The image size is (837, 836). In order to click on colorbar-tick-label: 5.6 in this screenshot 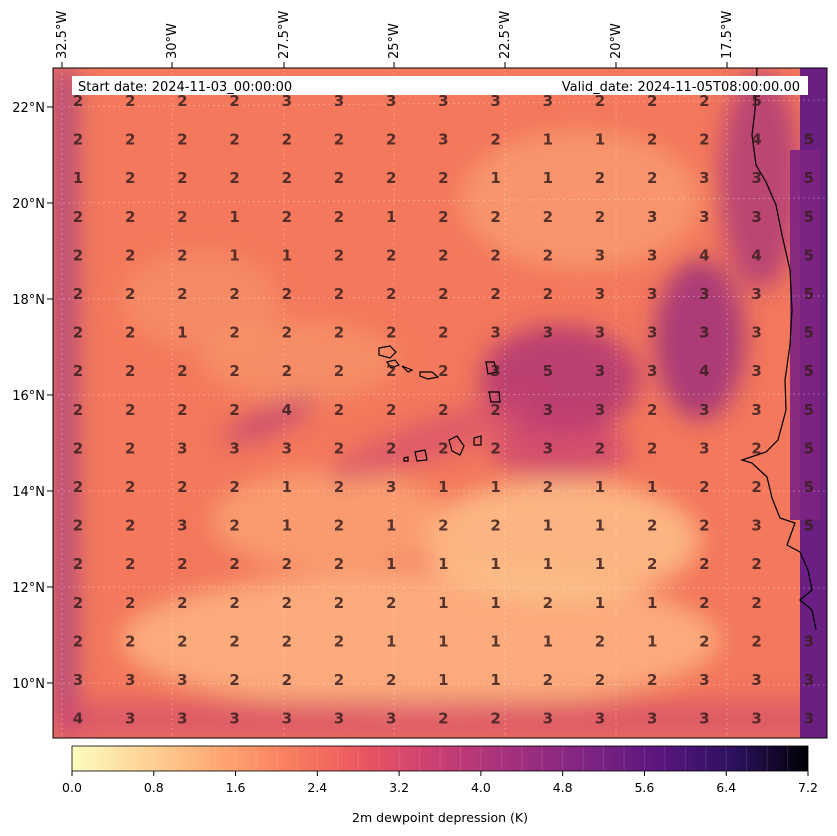, I will do `click(644, 787)`.